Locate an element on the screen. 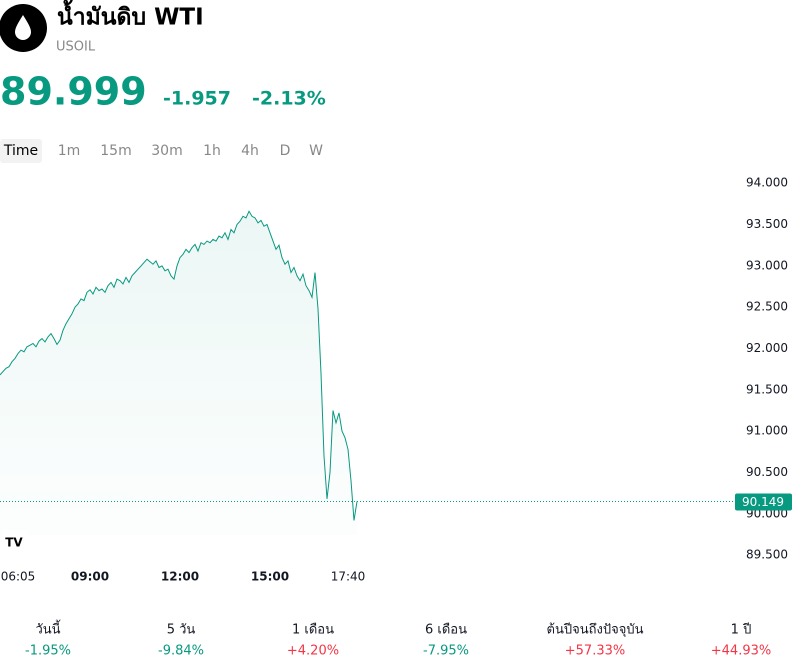 This screenshot has height=671, width=800. x-tick-label: 15:00 is located at coordinates (270, 577).